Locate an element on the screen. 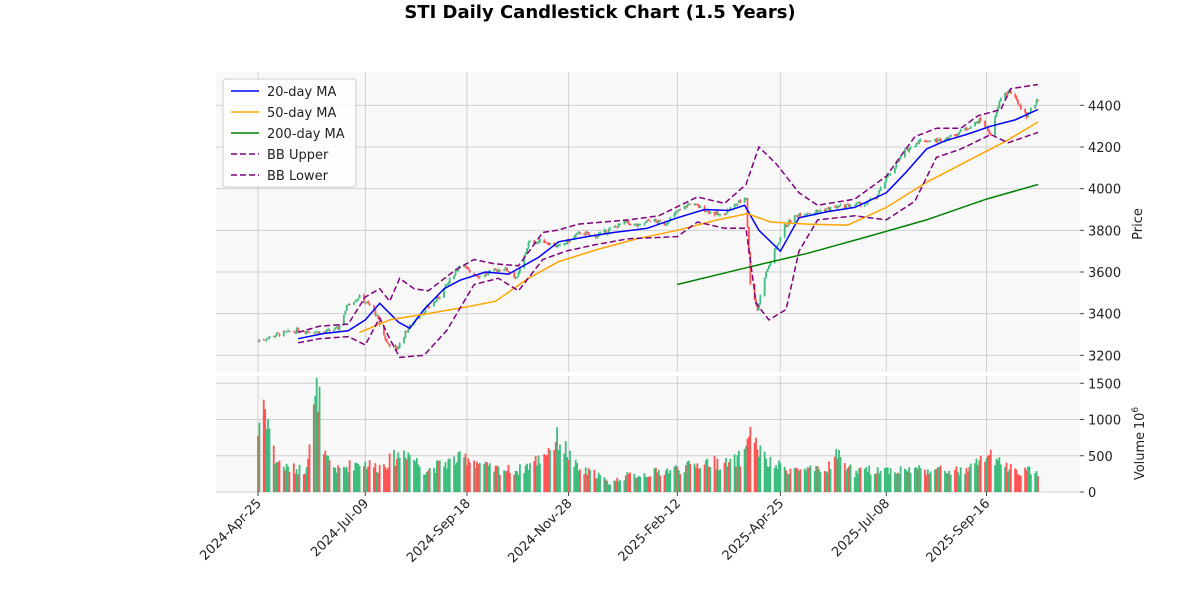  series-line-200-day-ma is located at coordinates (858, 234).